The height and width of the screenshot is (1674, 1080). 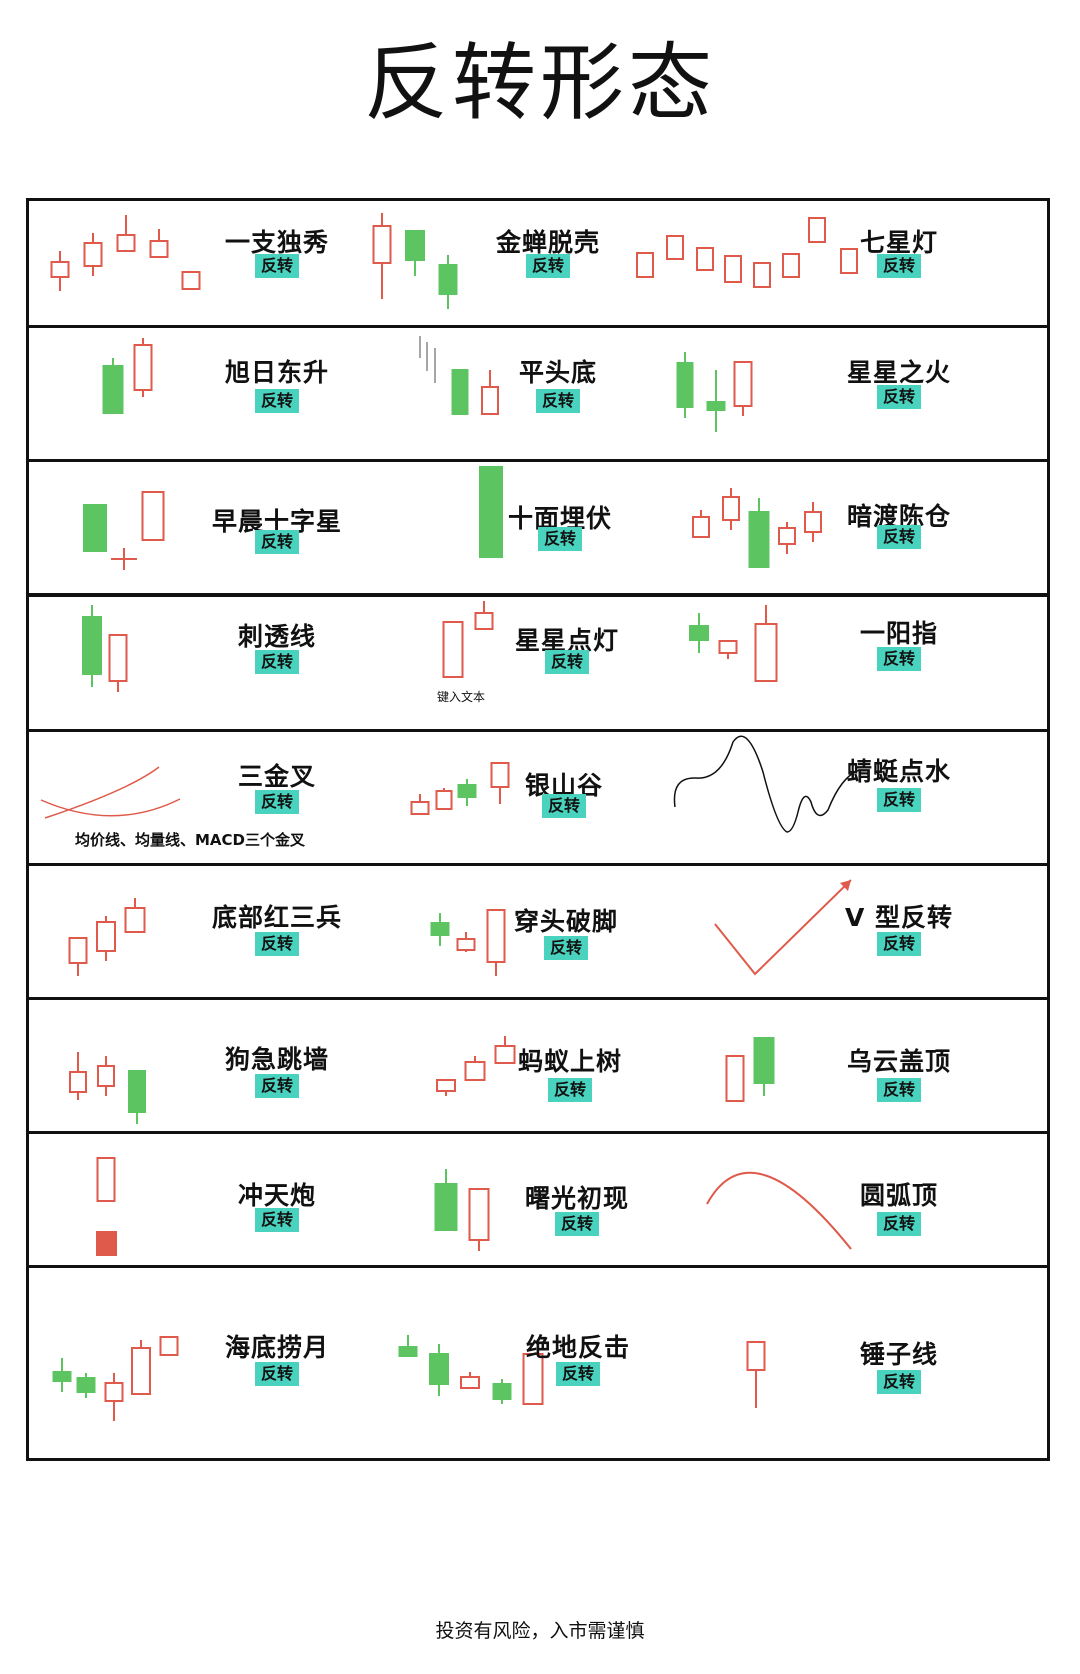 I want to click on pattern-cell: 乌云盖顶 反转, so click(x=882, y=1065).